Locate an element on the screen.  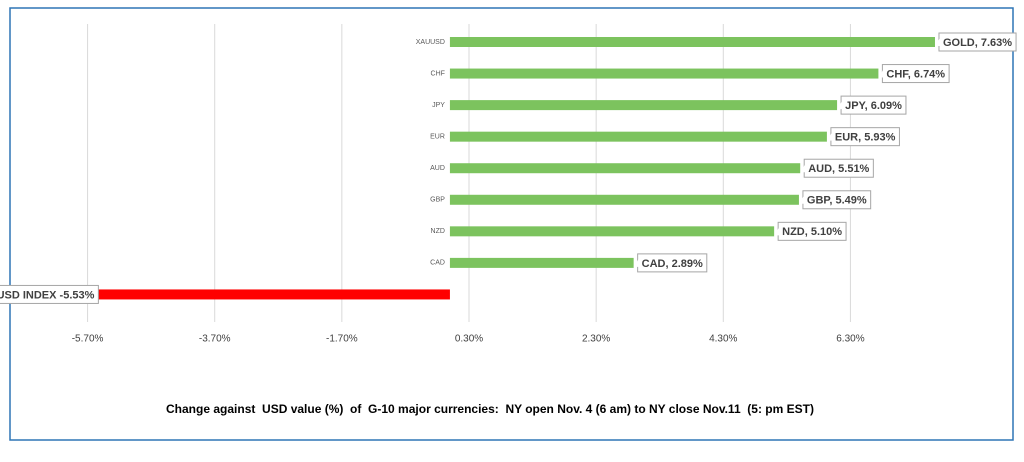
y-tick-label: CHF is located at coordinates (438, 73).